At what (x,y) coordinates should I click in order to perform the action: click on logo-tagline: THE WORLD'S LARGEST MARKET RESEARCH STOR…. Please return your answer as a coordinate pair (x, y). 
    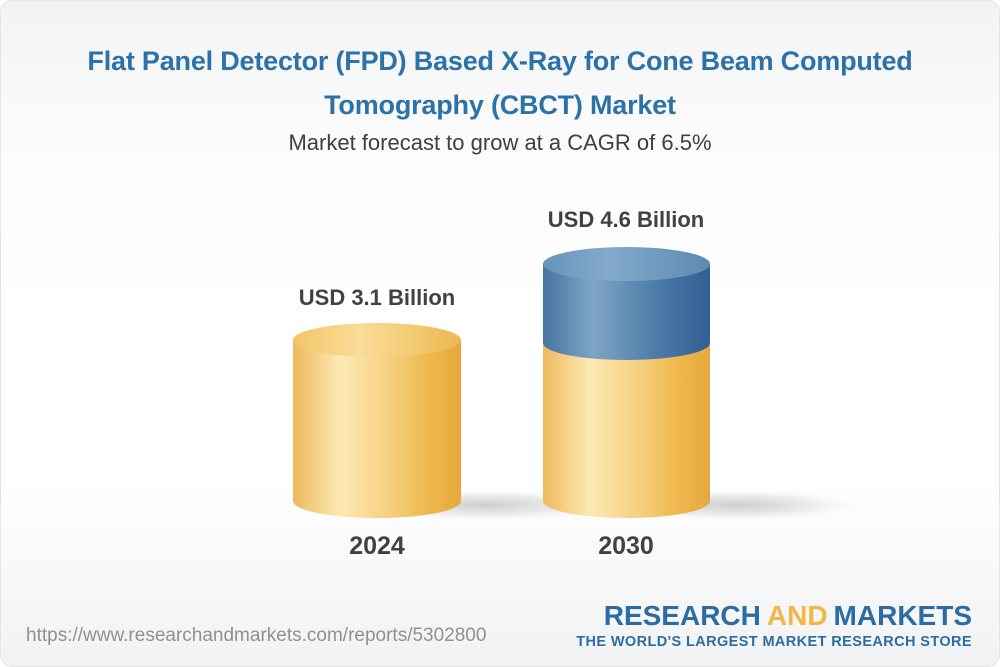
    Looking at the image, I should click on (774, 642).